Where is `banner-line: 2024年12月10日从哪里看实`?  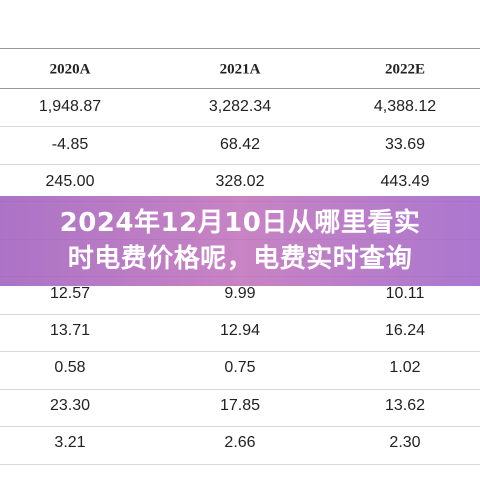
banner-line: 2024年12月10日从哪里看实 is located at coordinates (240, 223).